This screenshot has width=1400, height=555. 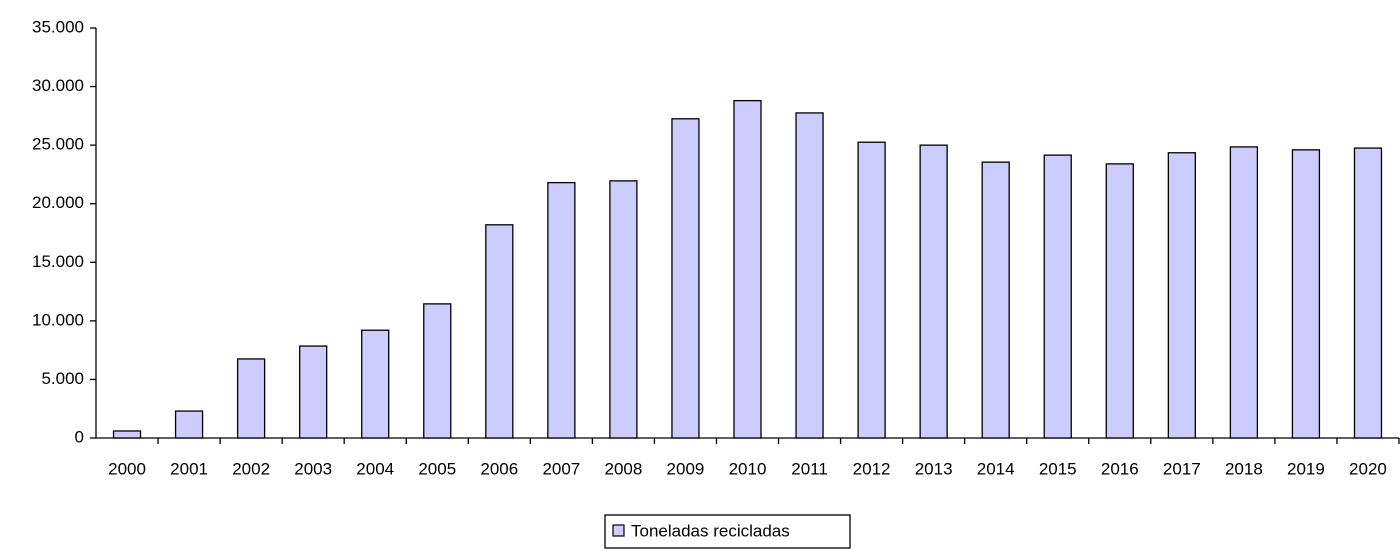 I want to click on x-tick-label: 2018, so click(x=1244, y=468).